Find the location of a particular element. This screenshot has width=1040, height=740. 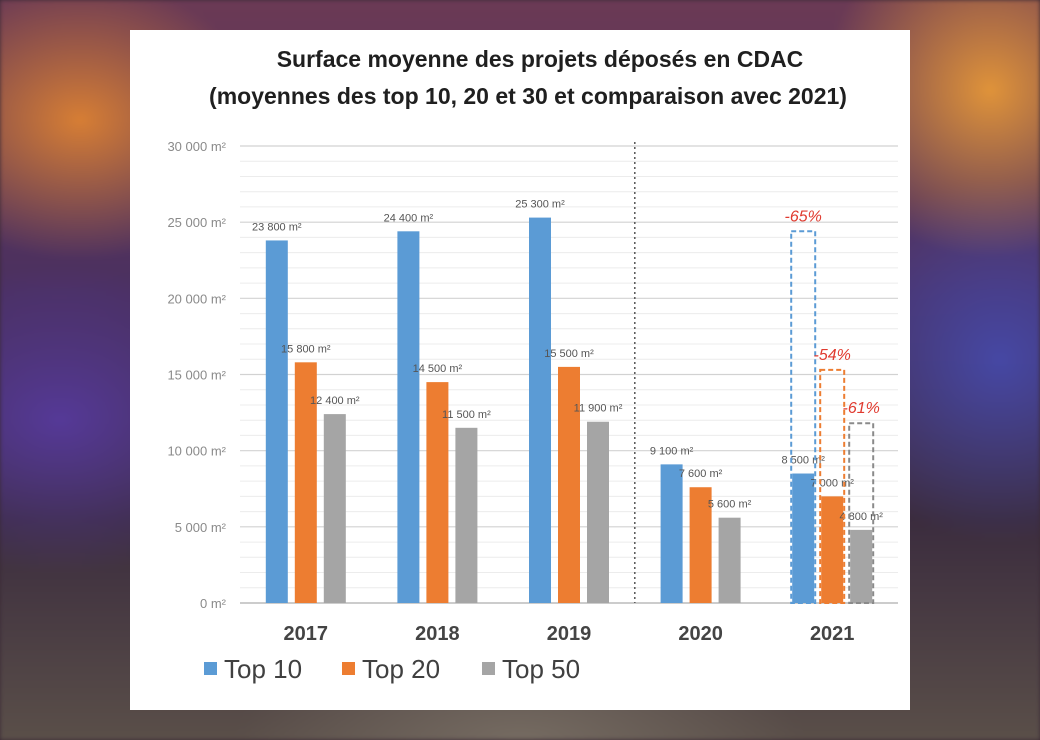

data-label: 8 500 m² is located at coordinates (803, 461).